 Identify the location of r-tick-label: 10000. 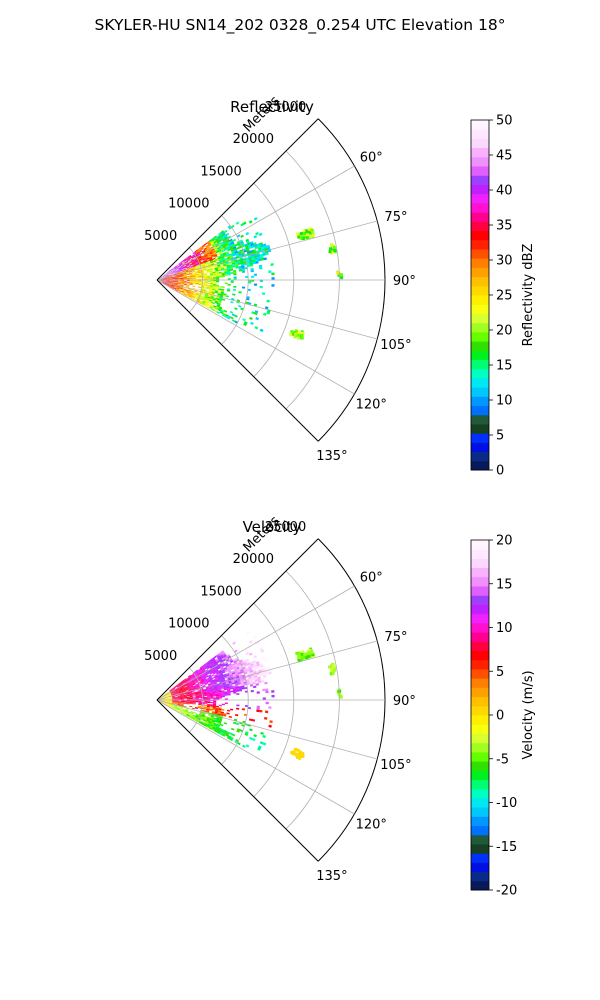
(188, 204).